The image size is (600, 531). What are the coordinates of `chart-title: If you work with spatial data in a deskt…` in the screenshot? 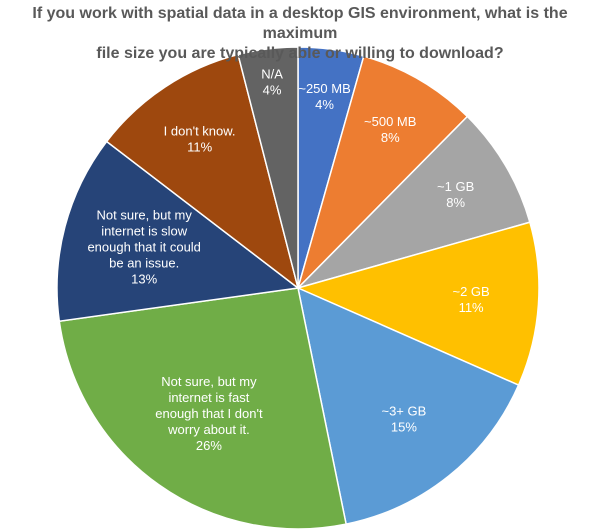 It's located at (300, 34).